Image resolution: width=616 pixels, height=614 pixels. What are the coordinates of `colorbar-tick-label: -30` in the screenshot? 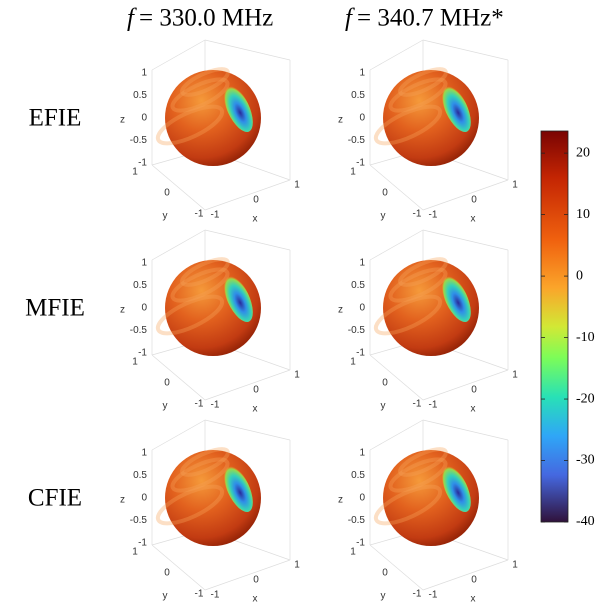 It's located at (585, 460).